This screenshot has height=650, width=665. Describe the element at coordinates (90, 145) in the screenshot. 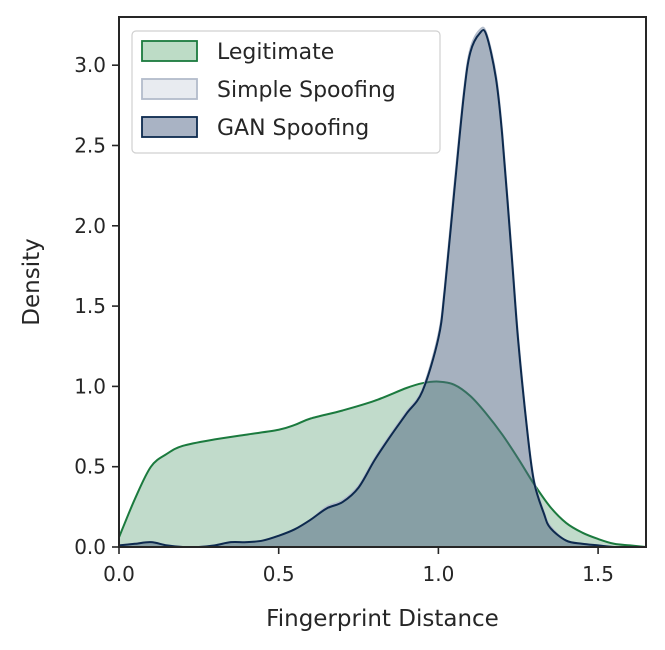

I see `y-tick-label: 2.5` at that location.